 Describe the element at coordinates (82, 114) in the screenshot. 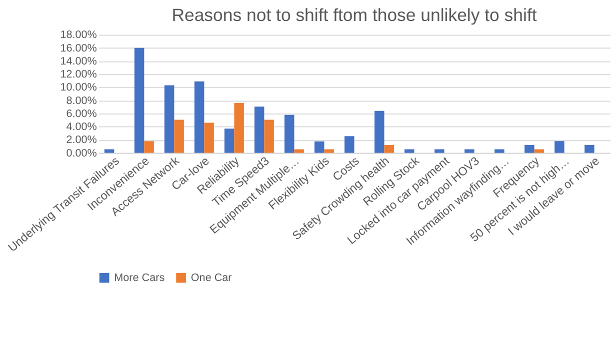

I see `y-tick-label: 6.00%` at that location.